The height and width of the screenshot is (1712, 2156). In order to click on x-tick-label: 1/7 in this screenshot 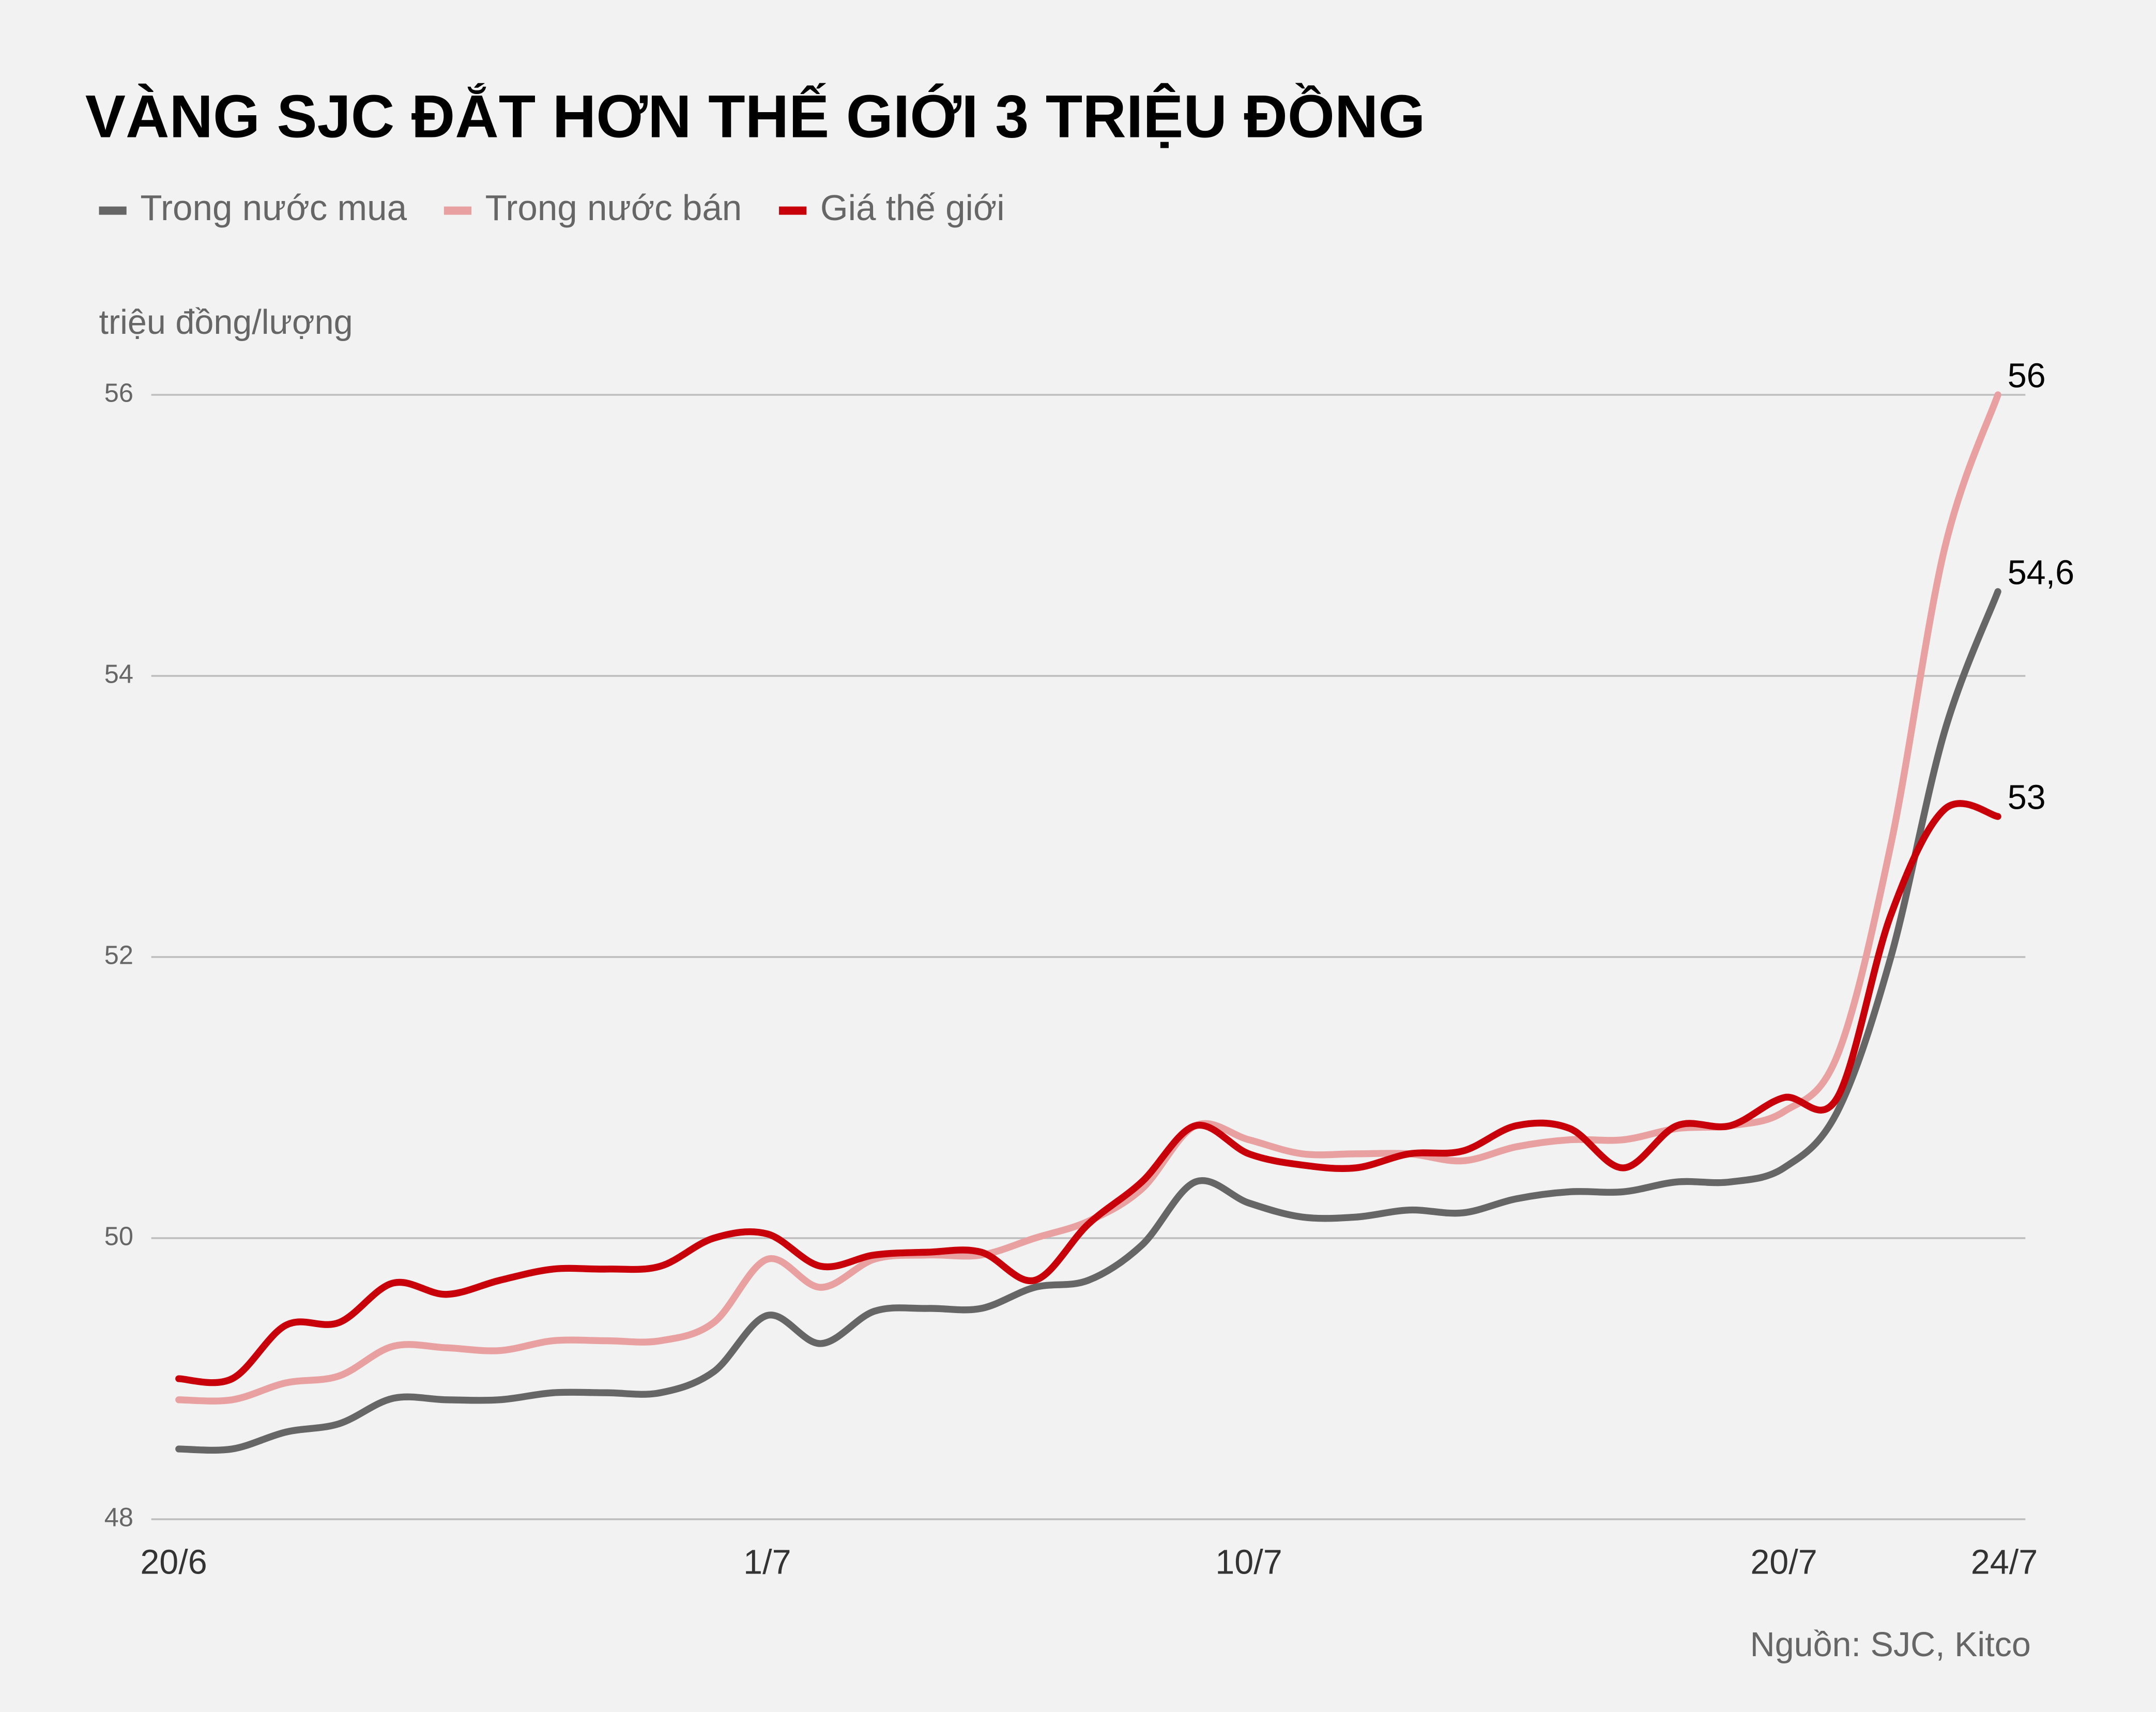, I will do `click(767, 1562)`.